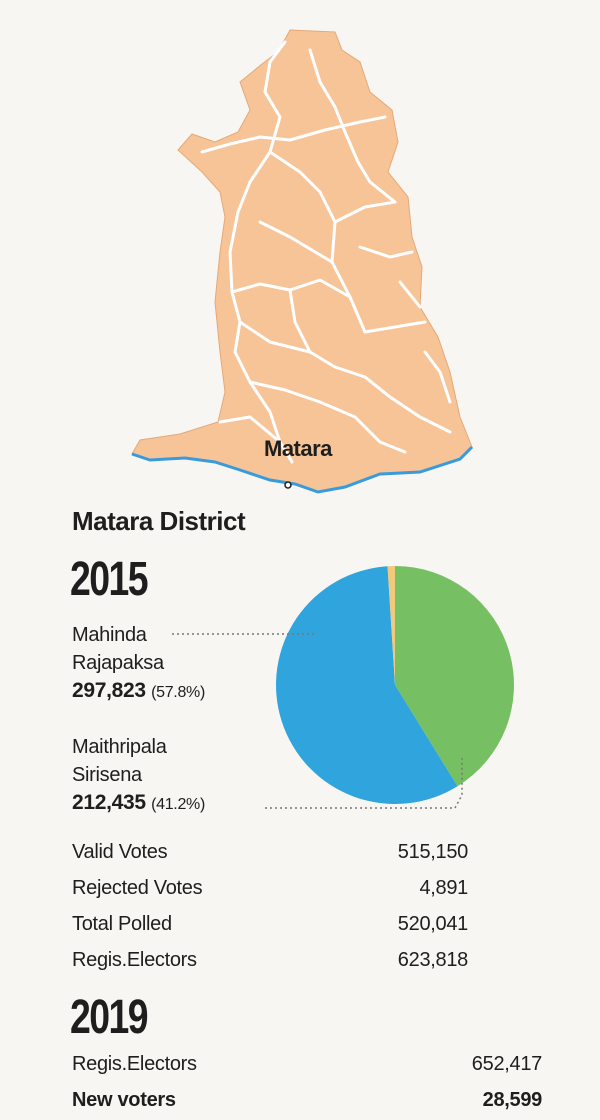  I want to click on candidate-percent: (57.8%), so click(178, 692).